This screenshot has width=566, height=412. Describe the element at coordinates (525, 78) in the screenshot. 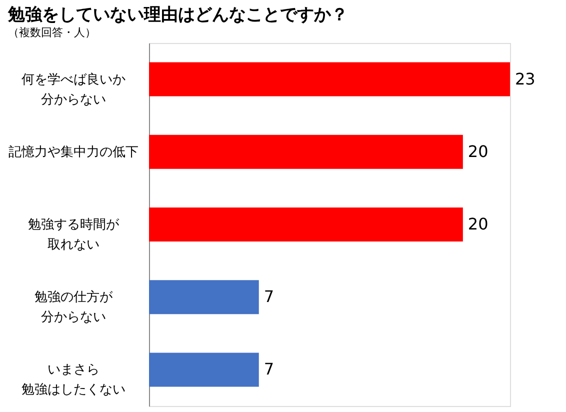

I see `data-label: 23` at that location.